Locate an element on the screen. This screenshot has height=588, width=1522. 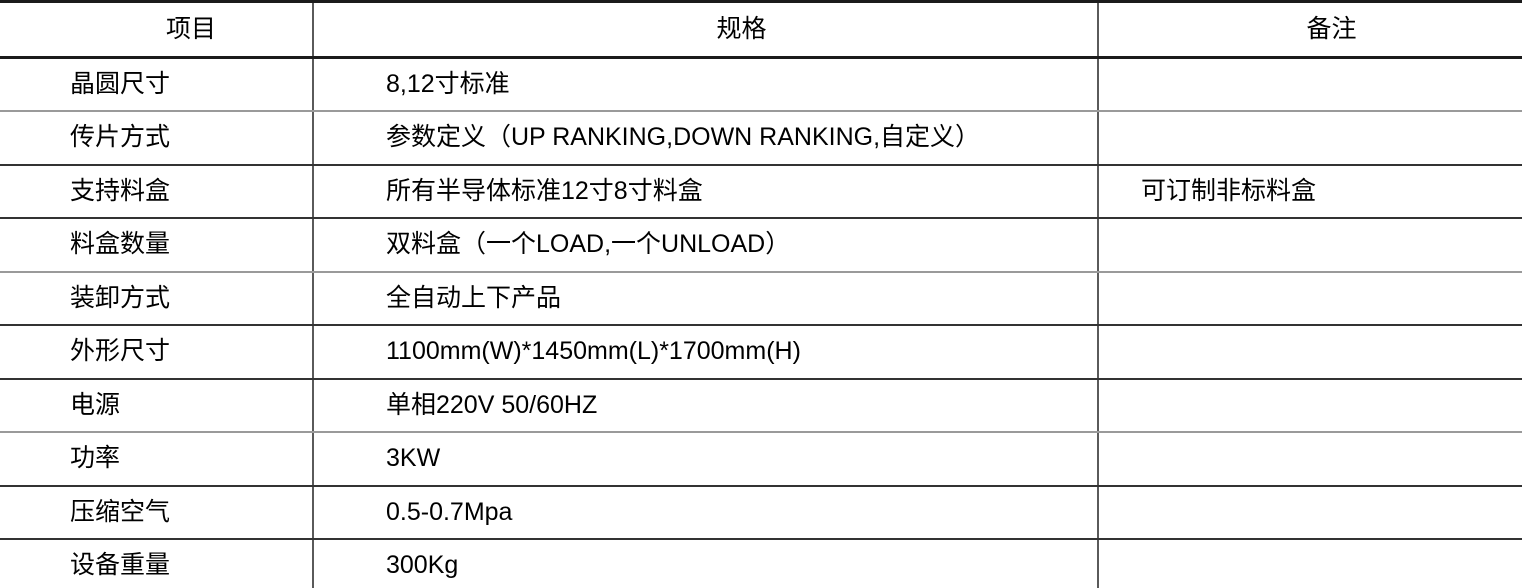
table-row: 料盒数量 双料盒（一个LOAD,一个UNLOAD） is located at coordinates (761, 245).